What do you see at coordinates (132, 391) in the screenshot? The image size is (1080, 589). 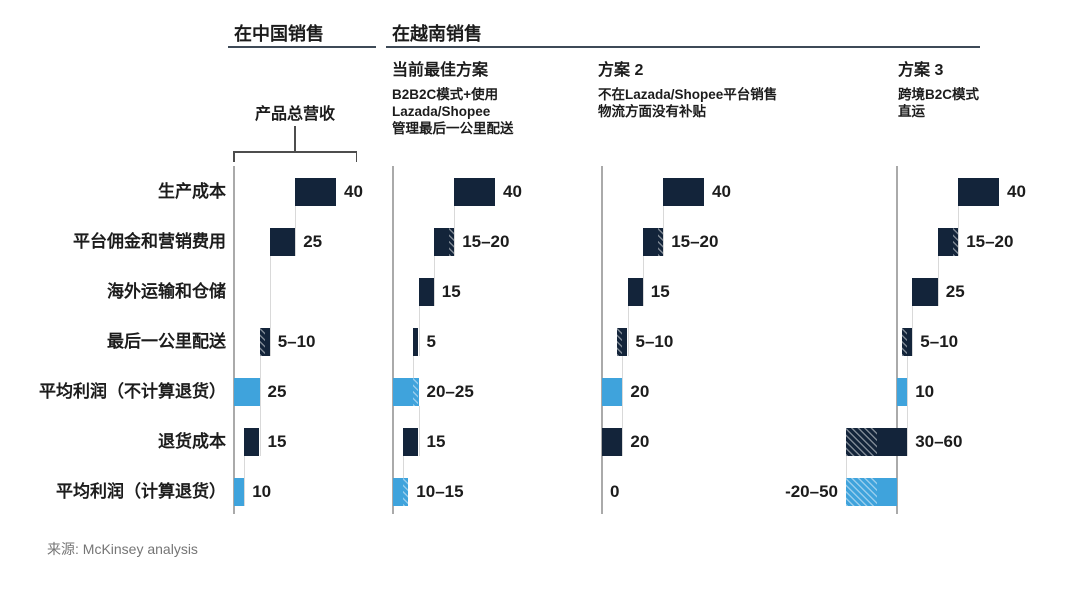 I see `row-label: 平均利润（不计算退货）` at bounding box center [132, 391].